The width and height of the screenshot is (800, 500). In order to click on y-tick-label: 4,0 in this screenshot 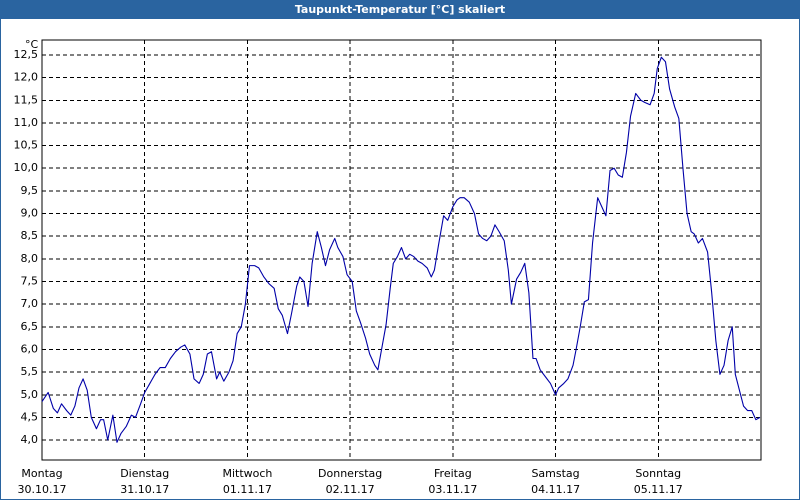, I will do `click(30, 439)`.